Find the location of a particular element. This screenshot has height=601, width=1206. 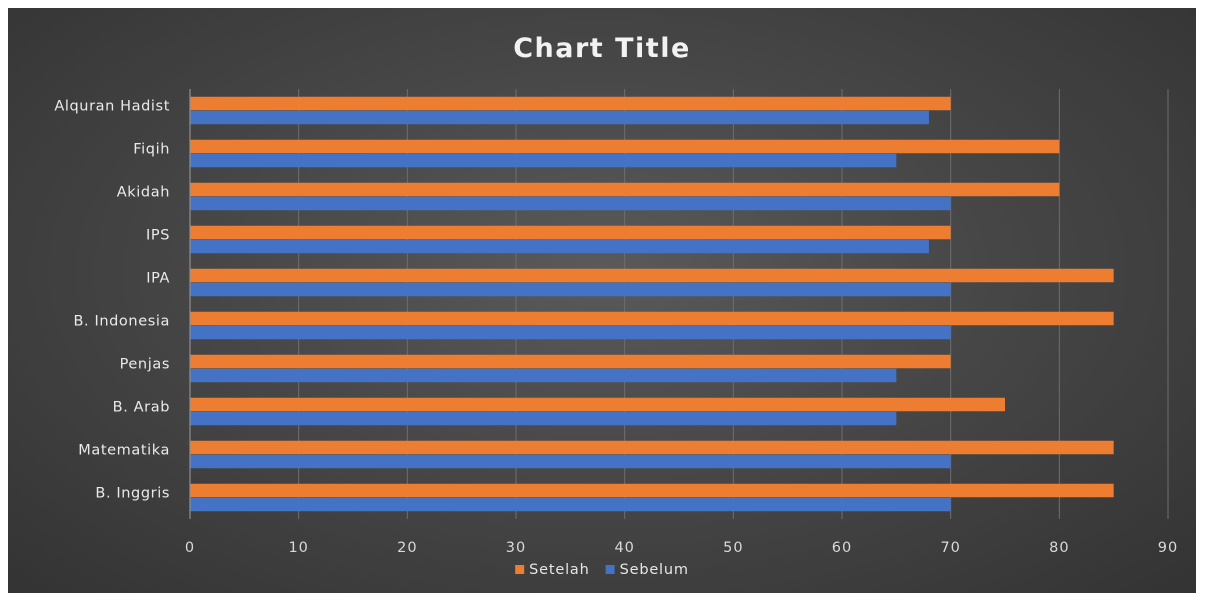

legend-label-setelah: Setelah is located at coordinates (559, 570).